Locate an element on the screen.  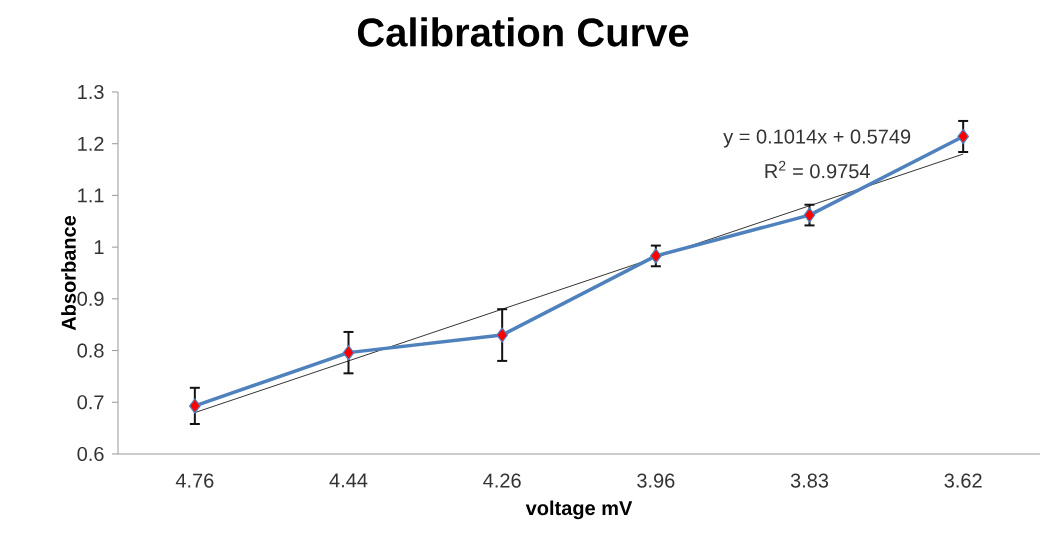
y-tick-label: 1.2 is located at coordinates (91, 143).